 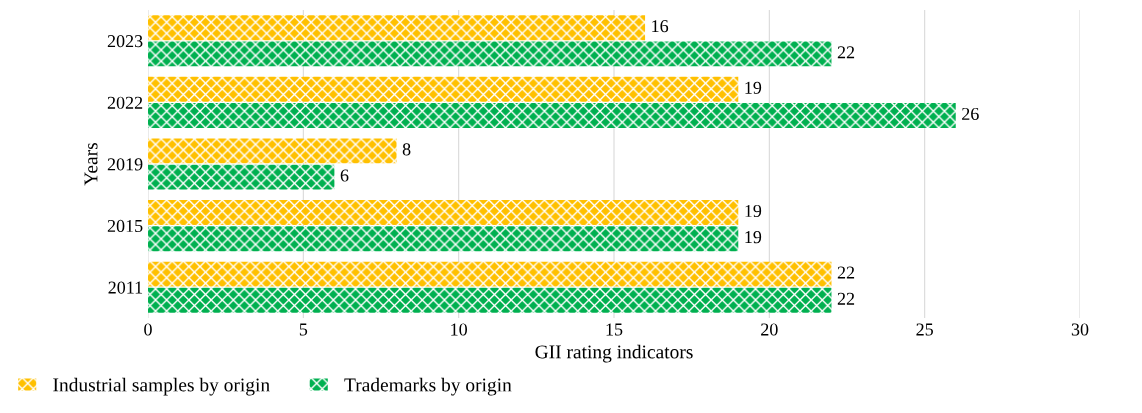 I want to click on x-tick-label: 25, so click(x=924, y=329).